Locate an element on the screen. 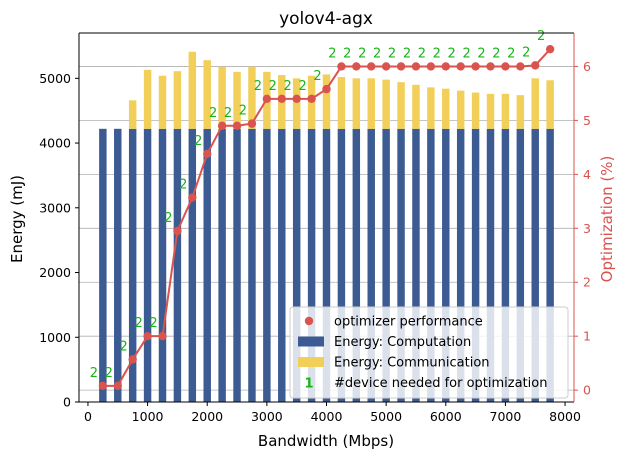 This screenshot has width=626, height=460. y2-tick-label: 2 is located at coordinates (587, 282).